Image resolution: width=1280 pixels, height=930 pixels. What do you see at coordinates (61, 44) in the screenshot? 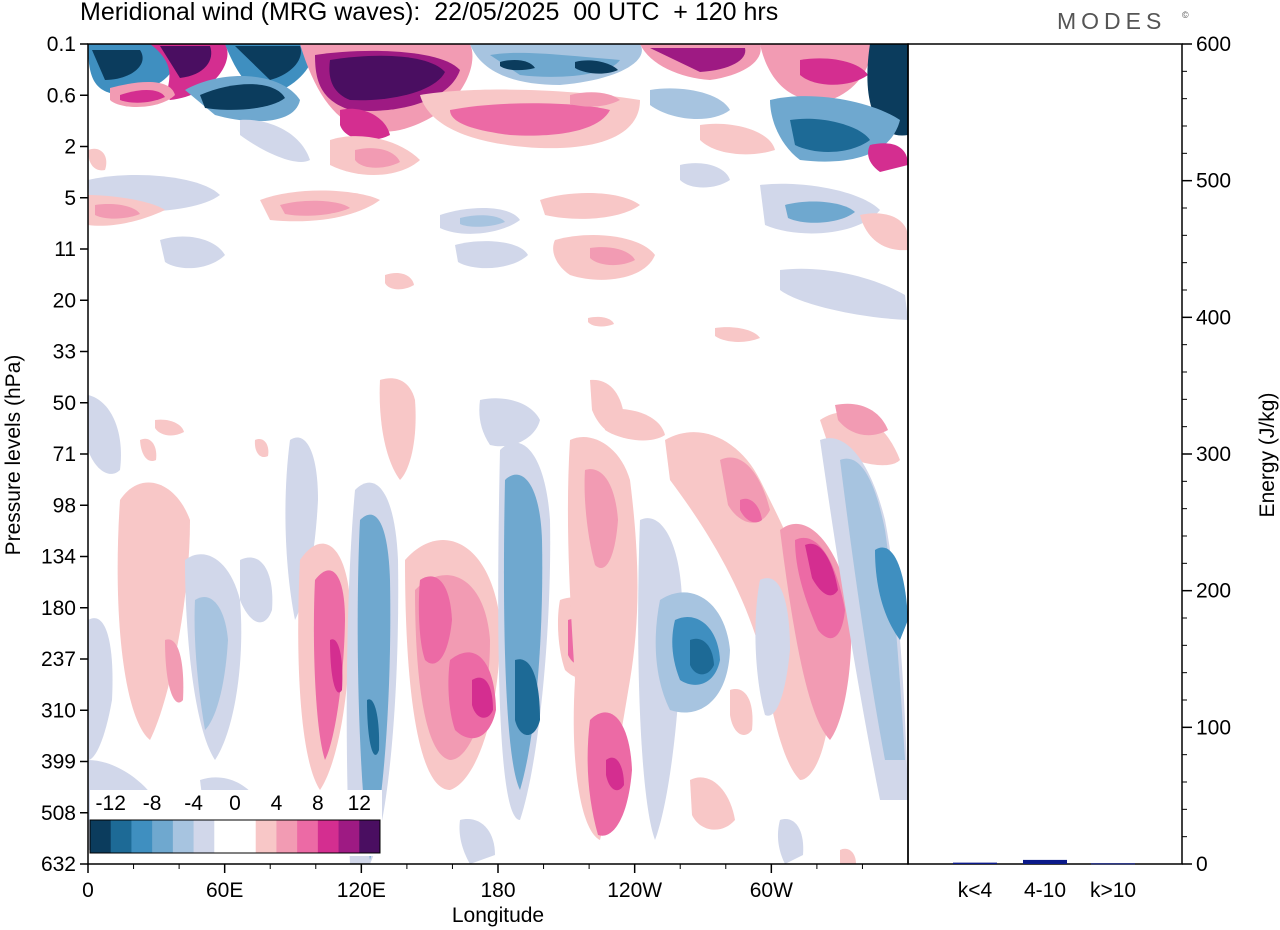
I see `pressure-tick-label: 0.1` at bounding box center [61, 44].